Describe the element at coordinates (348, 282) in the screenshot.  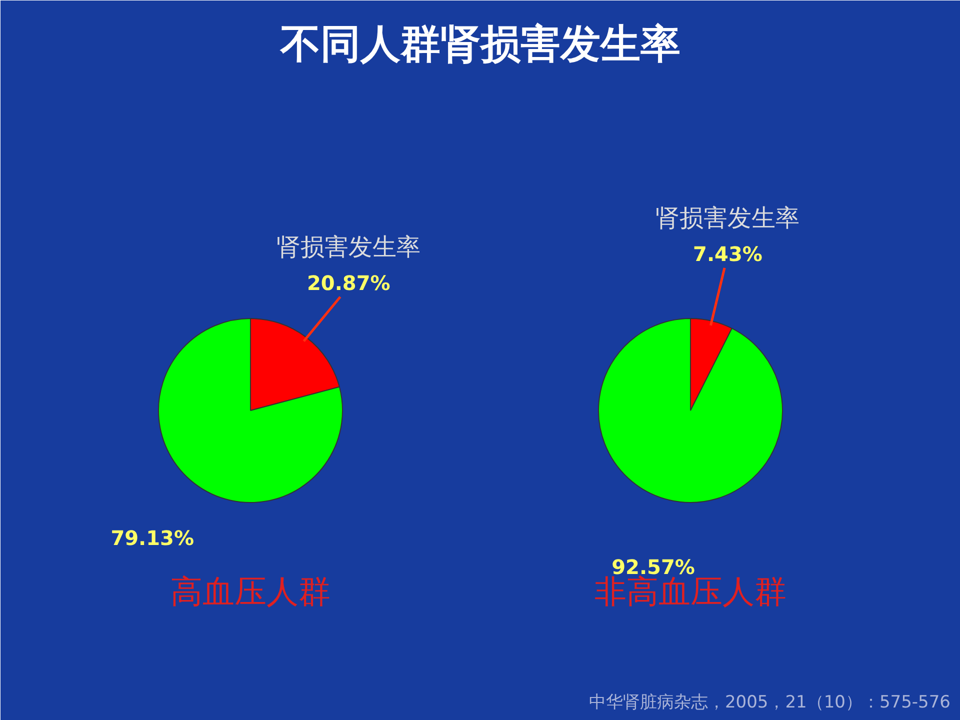
I see `data-label: 20.87%` at that location.